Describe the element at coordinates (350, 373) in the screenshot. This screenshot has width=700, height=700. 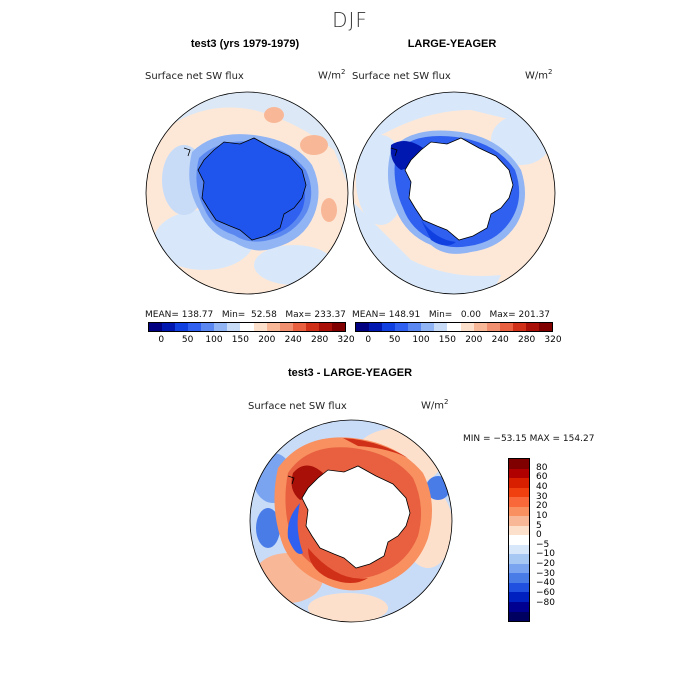
I see `panel-title-difference: test3 - LARGE-YEAGER` at that location.